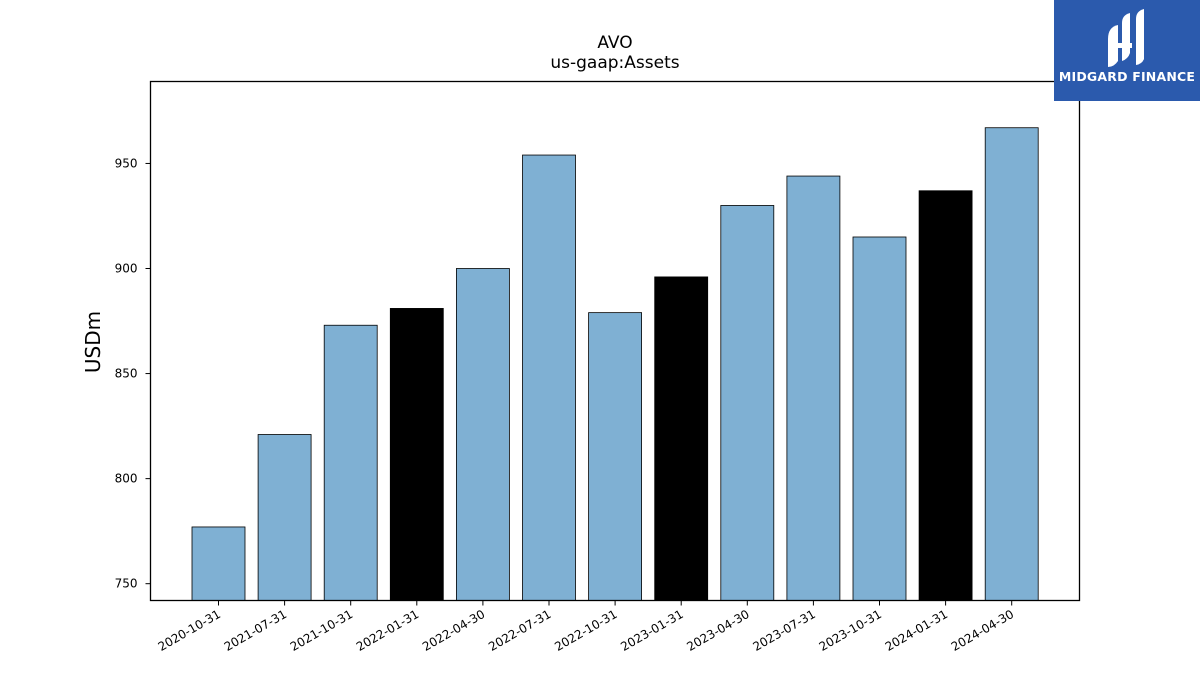 This screenshot has height=675, width=1200. Describe the element at coordinates (783, 630) in the screenshot. I see `x-tick-label: 2023-07-31` at that location.